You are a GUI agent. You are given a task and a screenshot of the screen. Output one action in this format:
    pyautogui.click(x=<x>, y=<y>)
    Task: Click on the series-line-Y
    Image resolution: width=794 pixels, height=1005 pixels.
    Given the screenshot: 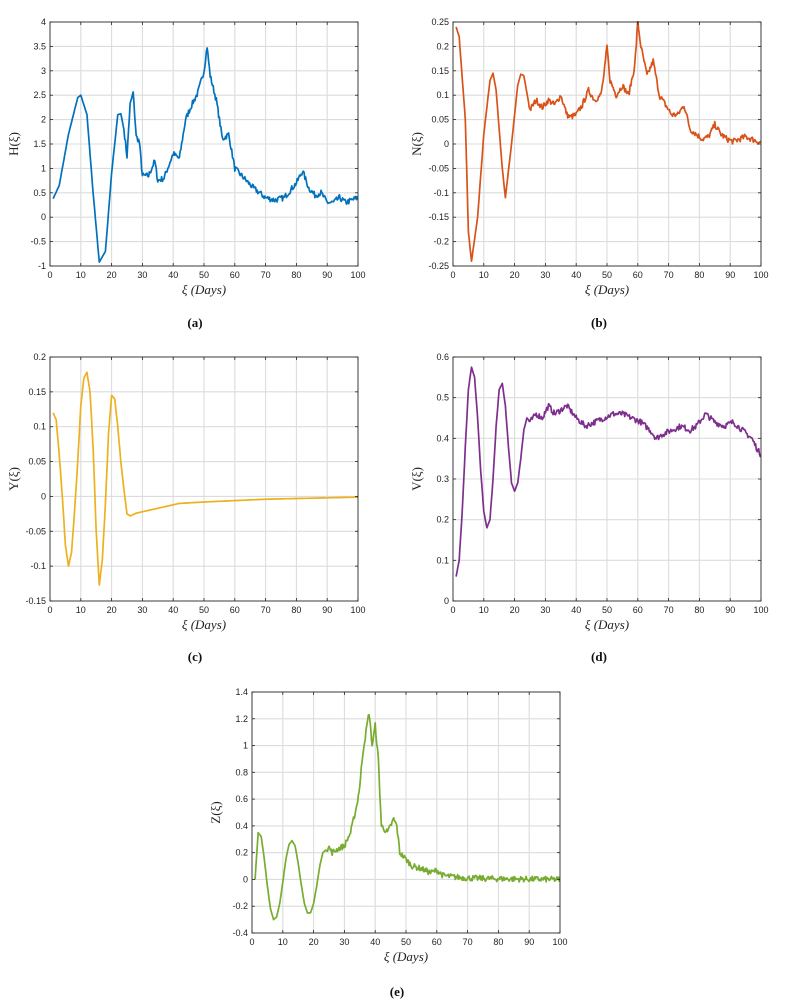 What is the action you would take?
    pyautogui.click(x=205, y=478)
    